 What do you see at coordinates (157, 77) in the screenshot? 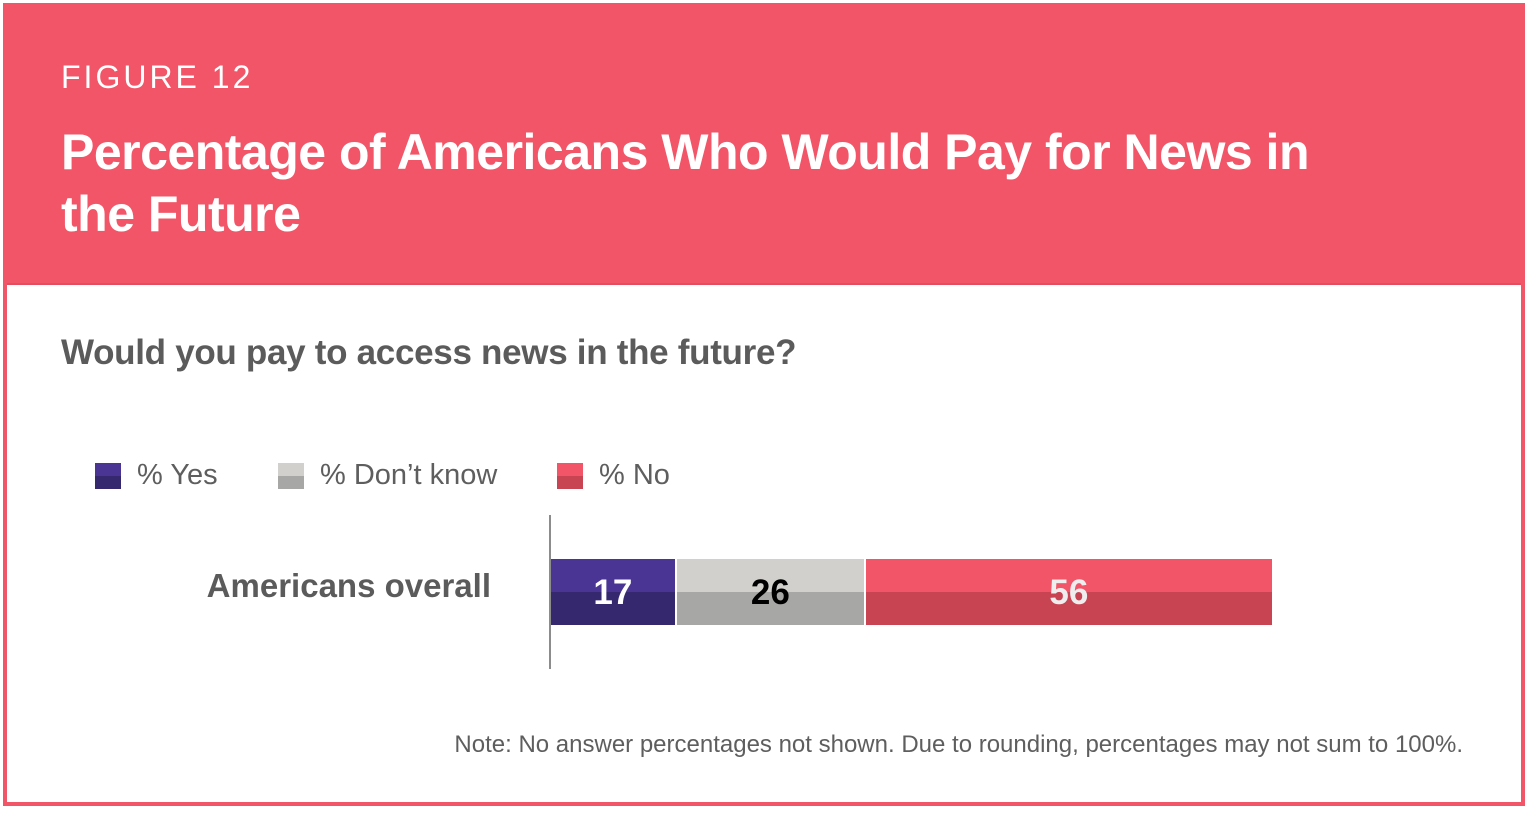
I see `figure-number: FIGURE 12` at bounding box center [157, 77].